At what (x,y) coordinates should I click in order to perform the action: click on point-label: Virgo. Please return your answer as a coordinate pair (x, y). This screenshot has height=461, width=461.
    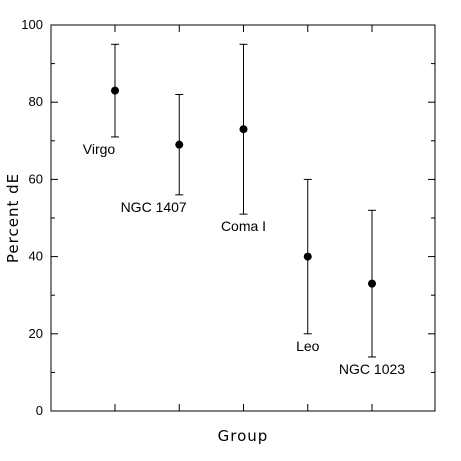
    Looking at the image, I should click on (99, 149).